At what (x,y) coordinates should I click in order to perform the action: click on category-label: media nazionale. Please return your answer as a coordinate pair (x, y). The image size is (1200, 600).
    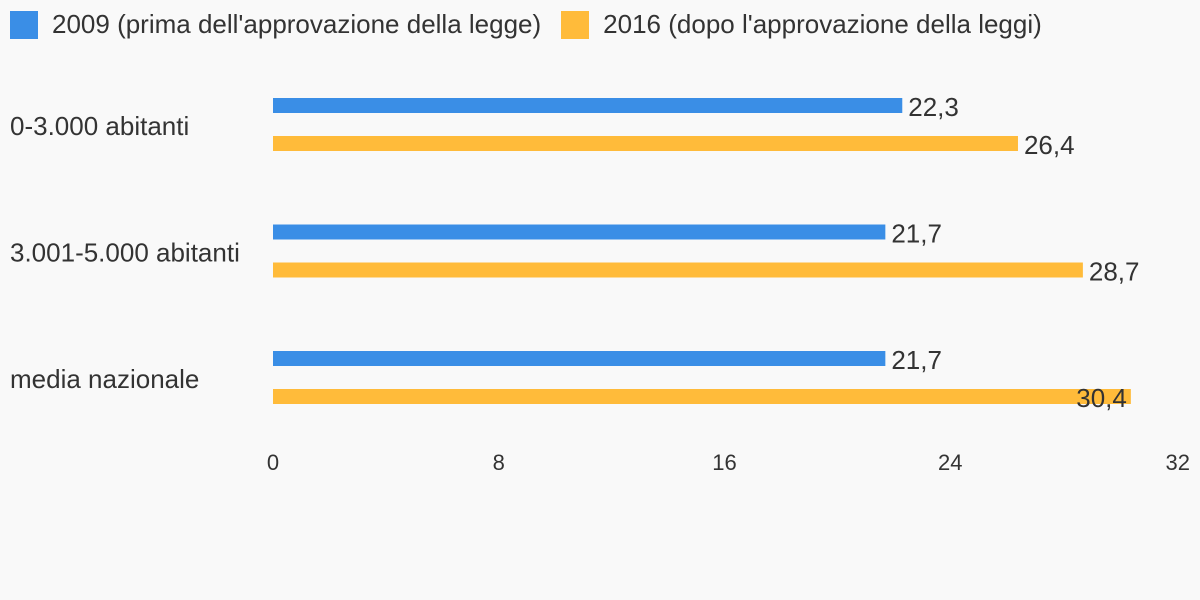
    Looking at the image, I should click on (104, 379).